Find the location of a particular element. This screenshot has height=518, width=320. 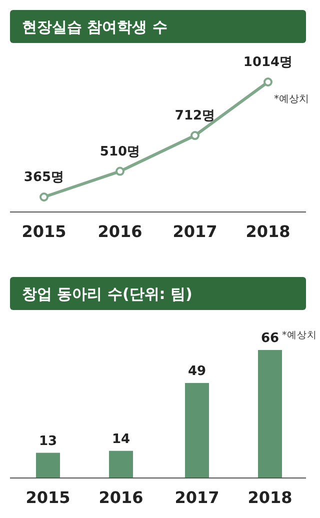

data-label: 1014명 is located at coordinates (268, 62).